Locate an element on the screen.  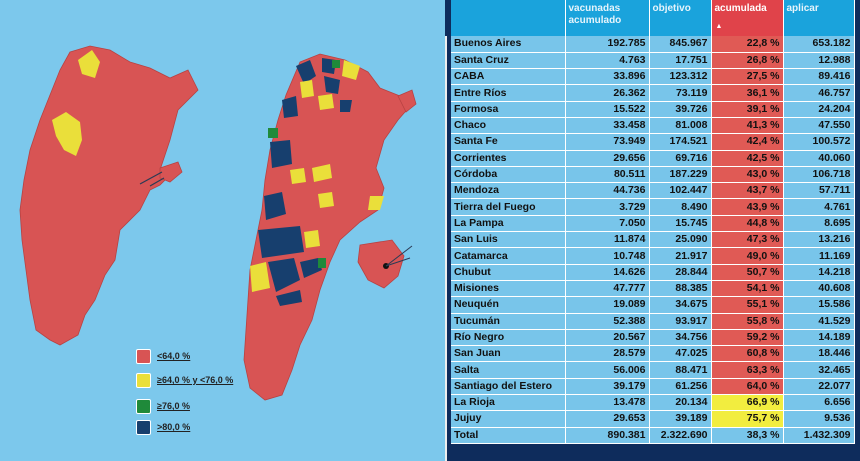
table-row: Santa Cruz 4.763 17.751 26,8 % 12.988 is located at coordinates (653, 61).